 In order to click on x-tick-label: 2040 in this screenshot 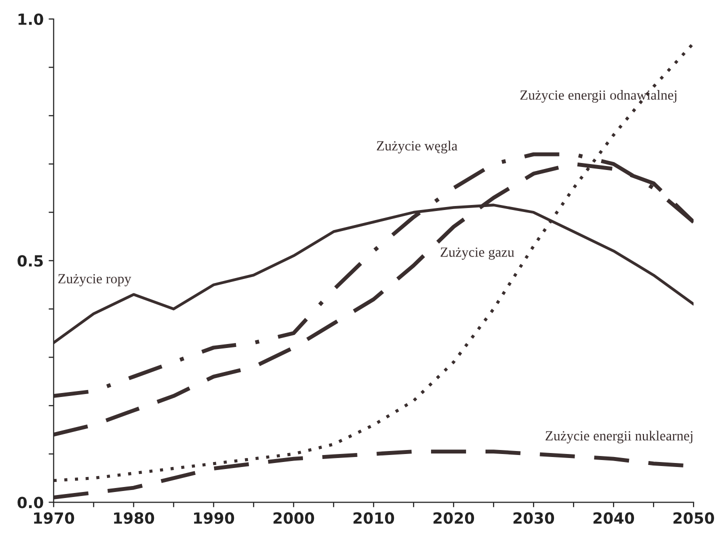, I will do `click(614, 518)`.